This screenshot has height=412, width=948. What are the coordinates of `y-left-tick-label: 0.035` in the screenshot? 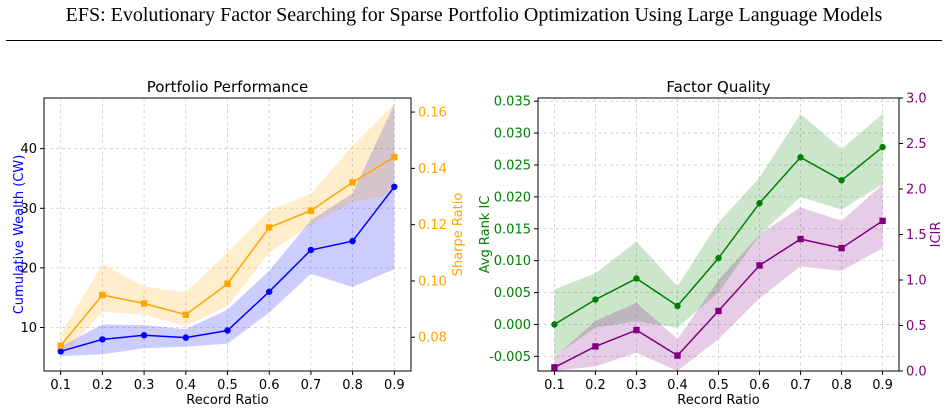 It's located at (512, 102).